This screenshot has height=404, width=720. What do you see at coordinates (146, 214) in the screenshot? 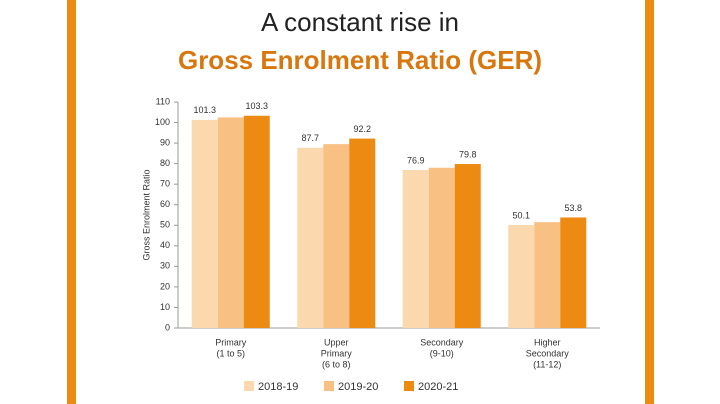
I see `y-axis-label: Gross Enrolment Ratio` at bounding box center [146, 214].